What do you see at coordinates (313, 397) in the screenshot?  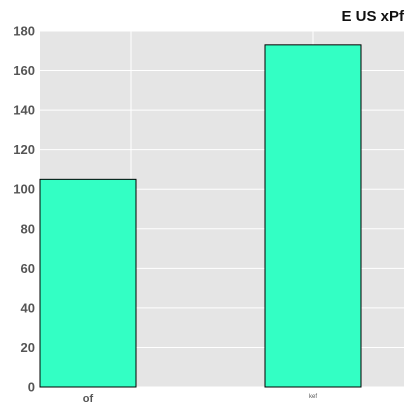 I see `x-tick-label: kef` at bounding box center [313, 397].